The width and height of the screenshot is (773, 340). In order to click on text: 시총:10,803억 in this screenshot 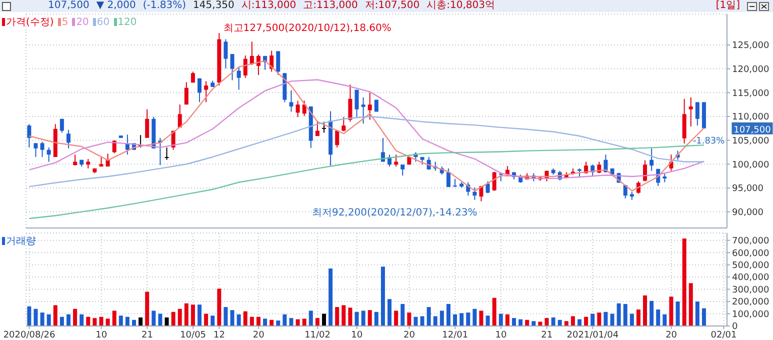, I will do `click(460, 6)`.